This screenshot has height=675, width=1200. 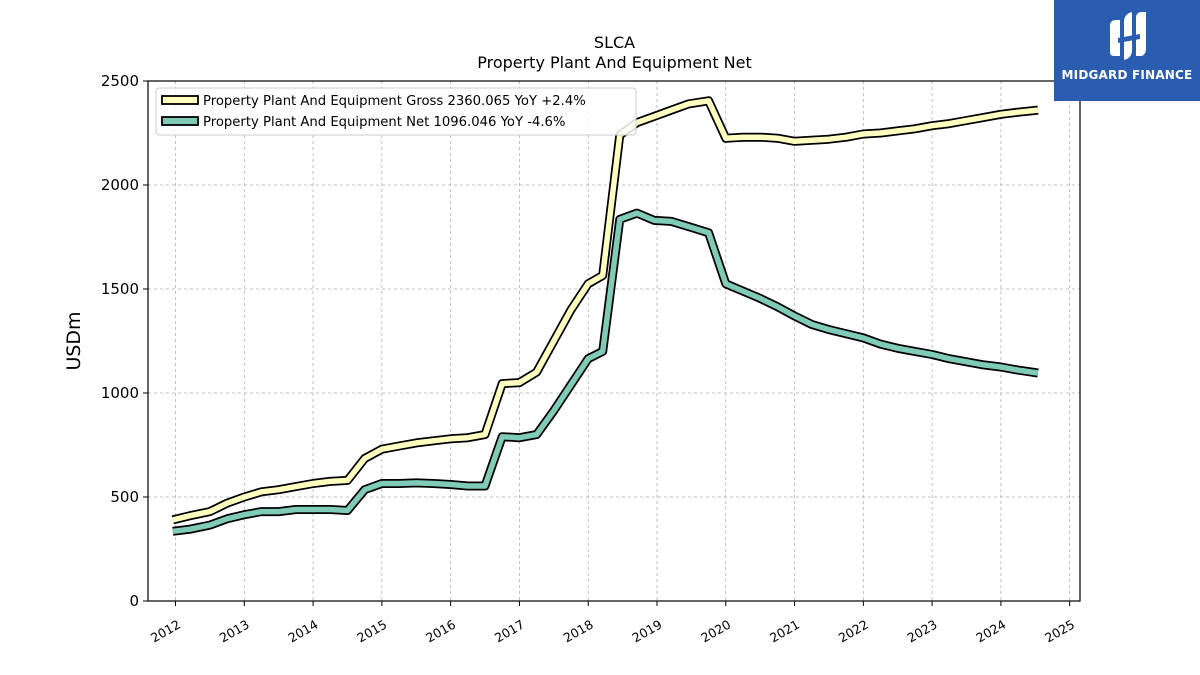 What do you see at coordinates (120, 81) in the screenshot?
I see `y-tick-label: 2500` at bounding box center [120, 81].